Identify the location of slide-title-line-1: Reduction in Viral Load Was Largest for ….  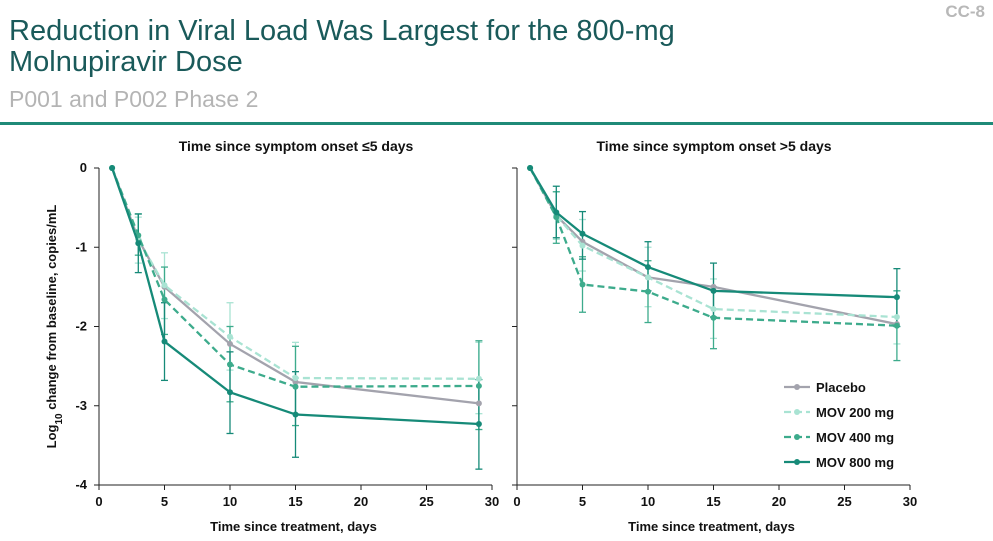
(342, 31).